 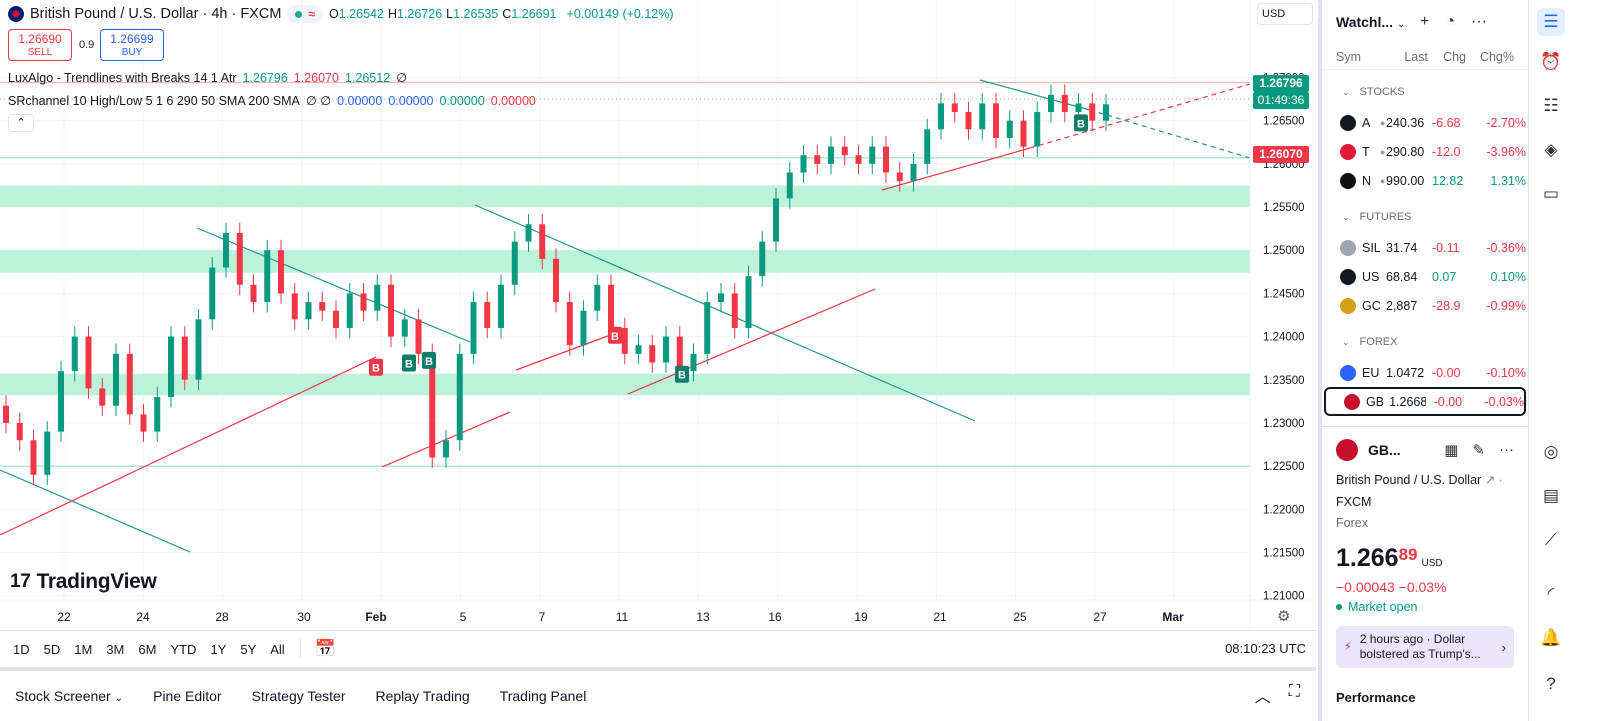 What do you see at coordinates (21, 123) in the screenshot?
I see `collapse-legend-button: ⌃` at bounding box center [21, 123].